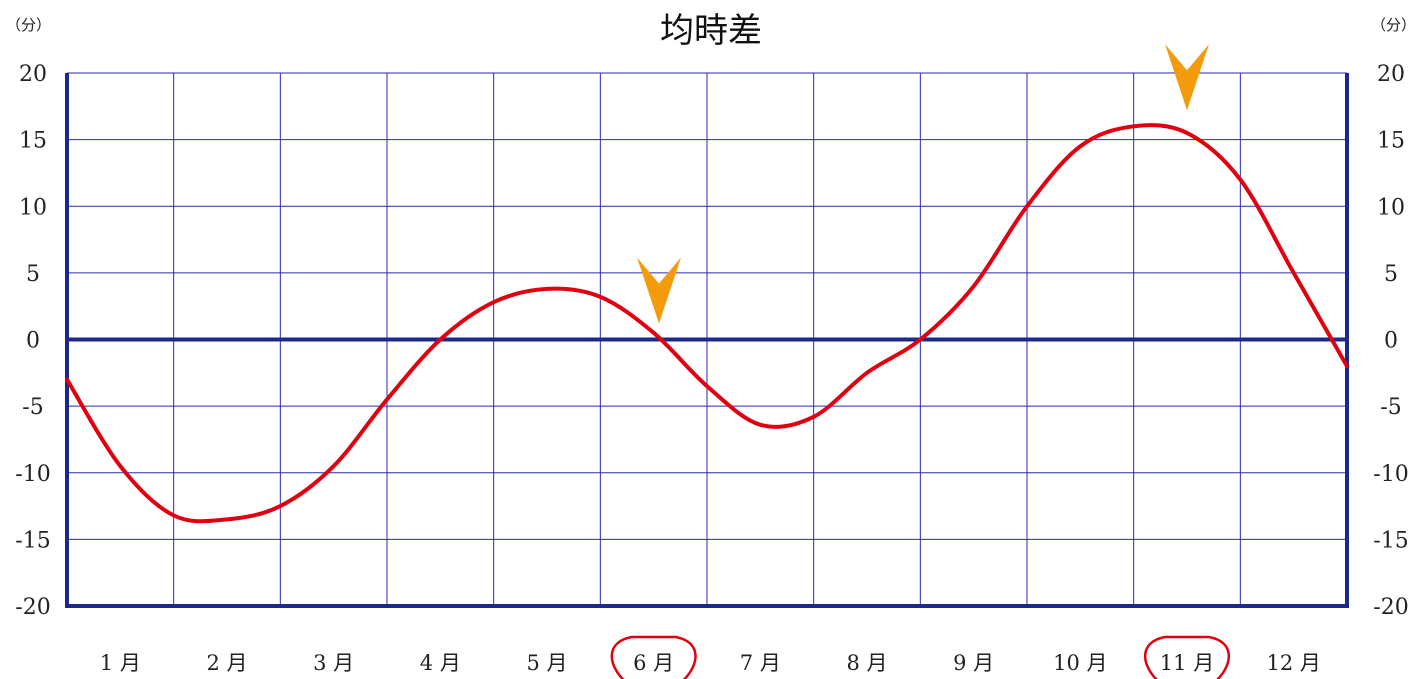 The image size is (1422, 679). I want to click on y-tick-label-right: 10, so click(1391, 207).